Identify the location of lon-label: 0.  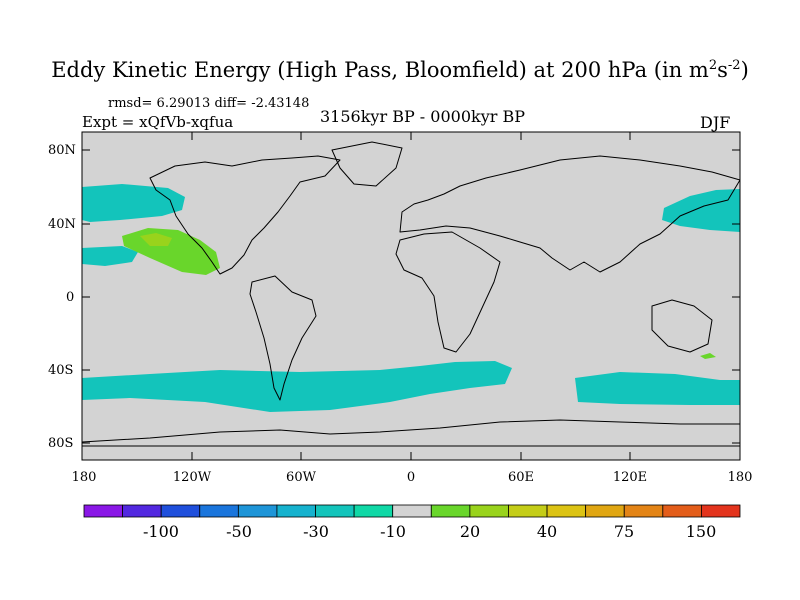
(411, 477).